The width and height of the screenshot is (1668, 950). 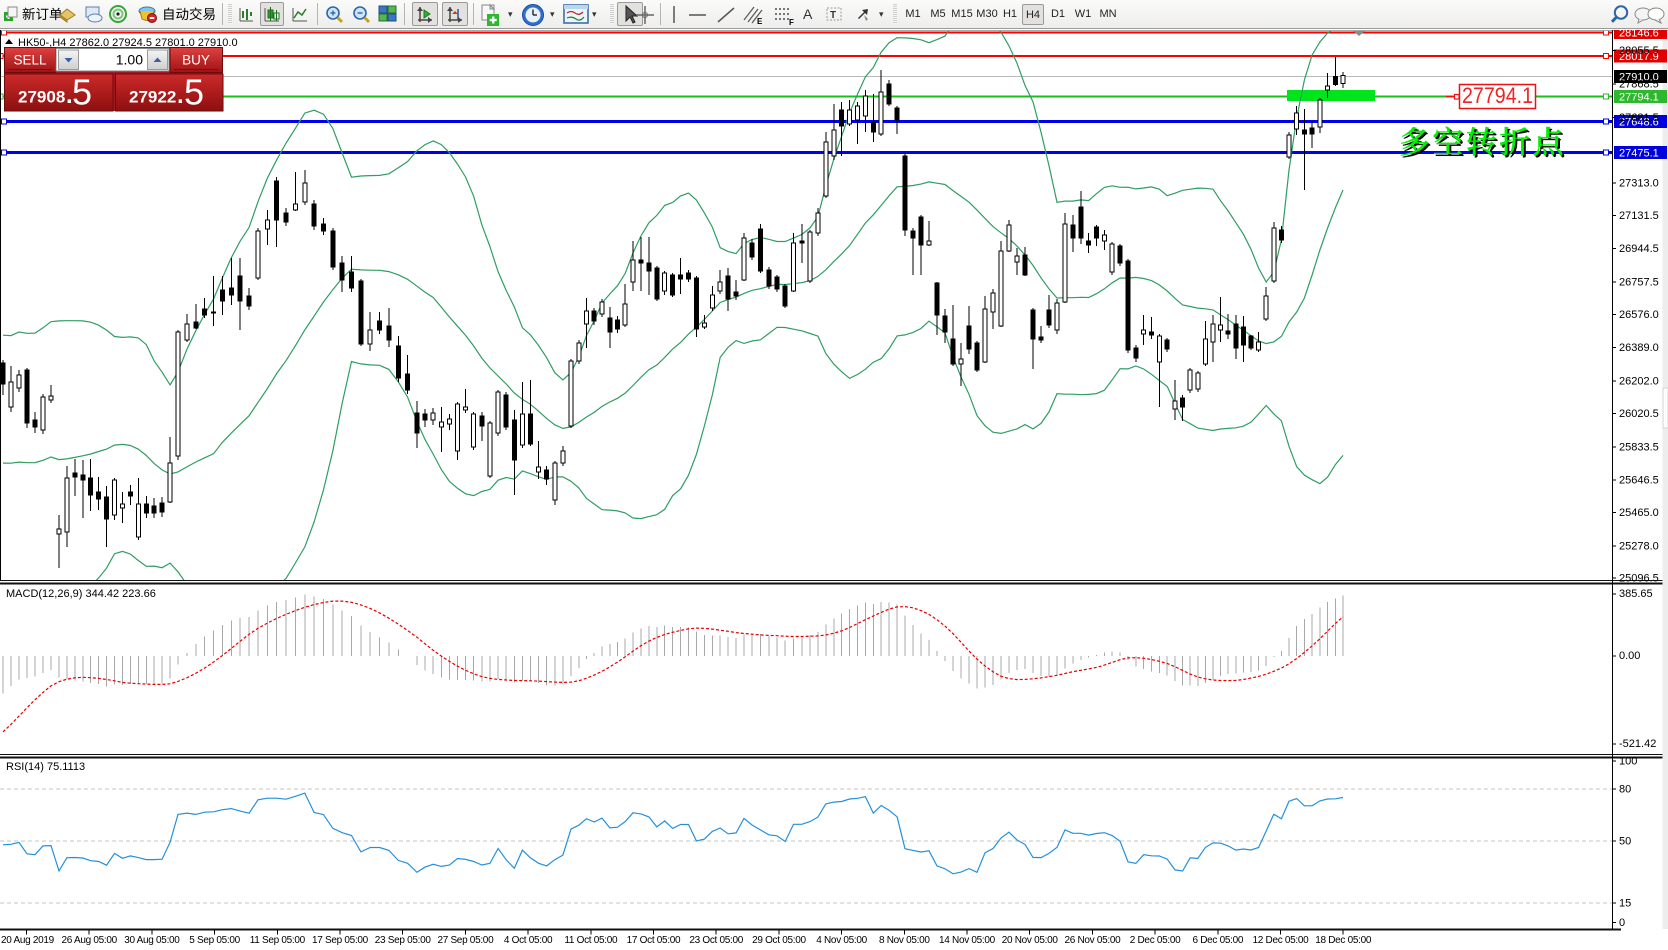 I want to click on svg-text: 26020.5, so click(x=1639, y=414).